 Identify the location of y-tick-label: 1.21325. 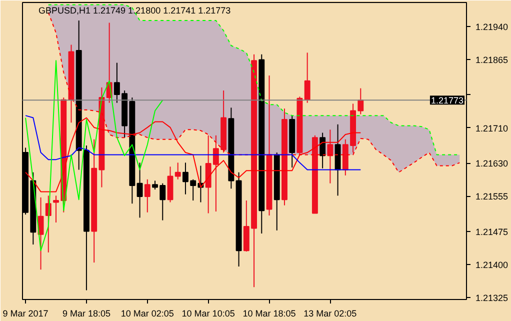
(492, 297).